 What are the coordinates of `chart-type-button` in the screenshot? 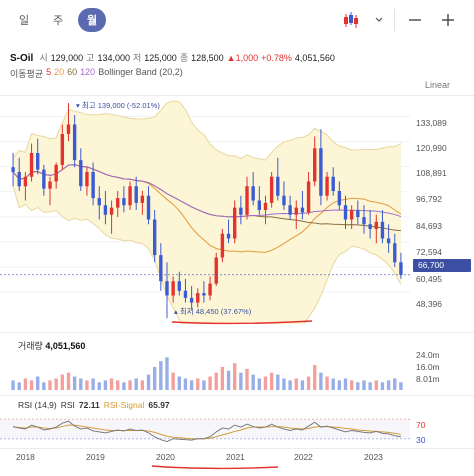 It's located at (361, 20).